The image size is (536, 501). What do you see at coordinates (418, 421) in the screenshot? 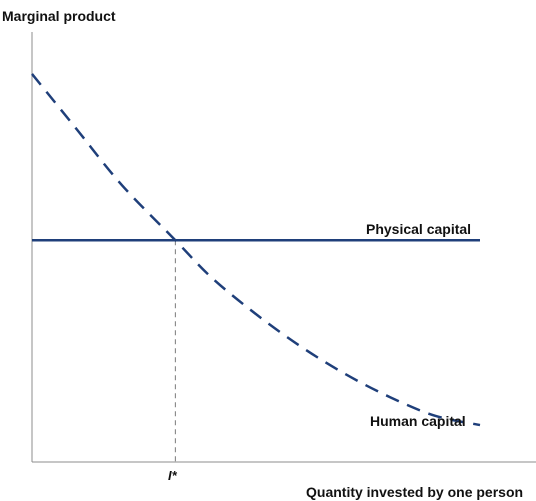
I see `series-label-human-capital: Human capital` at bounding box center [418, 421].